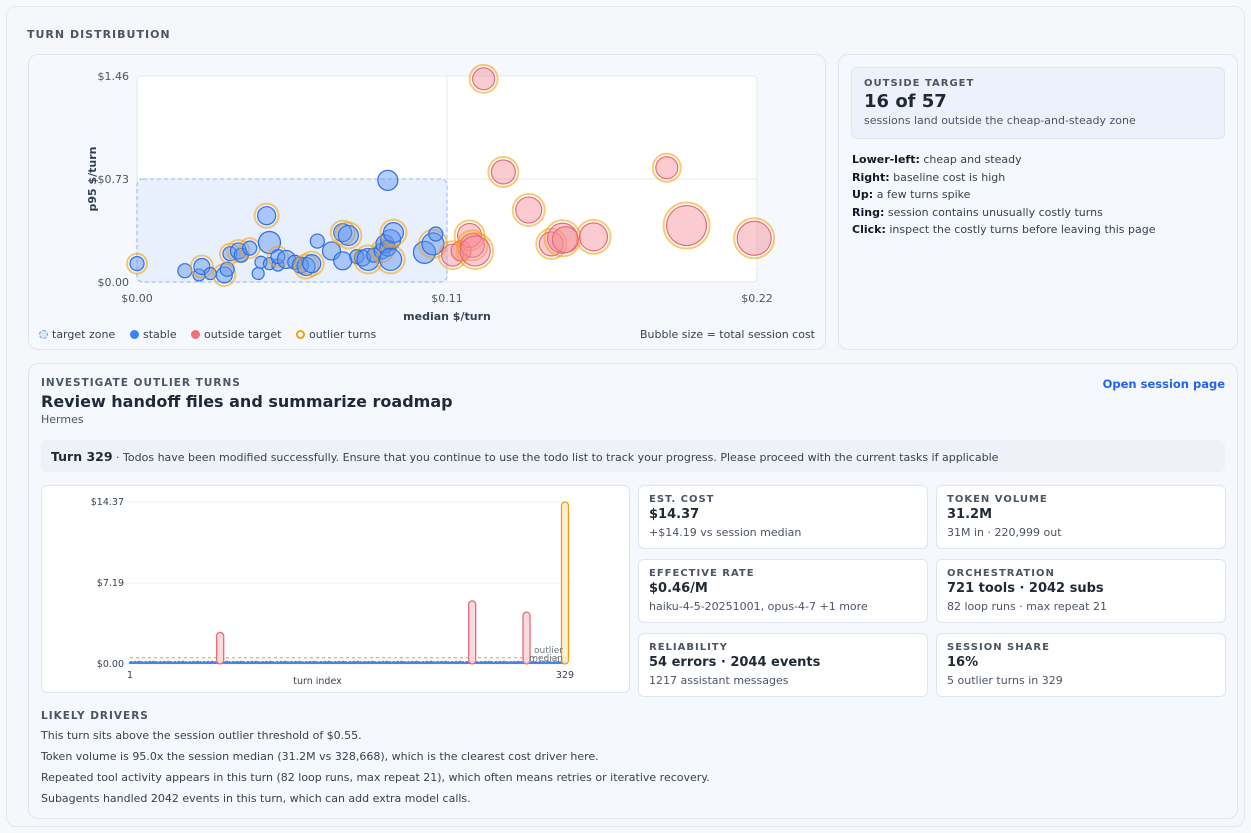 Image resolution: width=1251 pixels, height=833 pixels. Describe the element at coordinates (110, 664) in the screenshot. I see `mini-y-tick-label: $0.00` at that location.